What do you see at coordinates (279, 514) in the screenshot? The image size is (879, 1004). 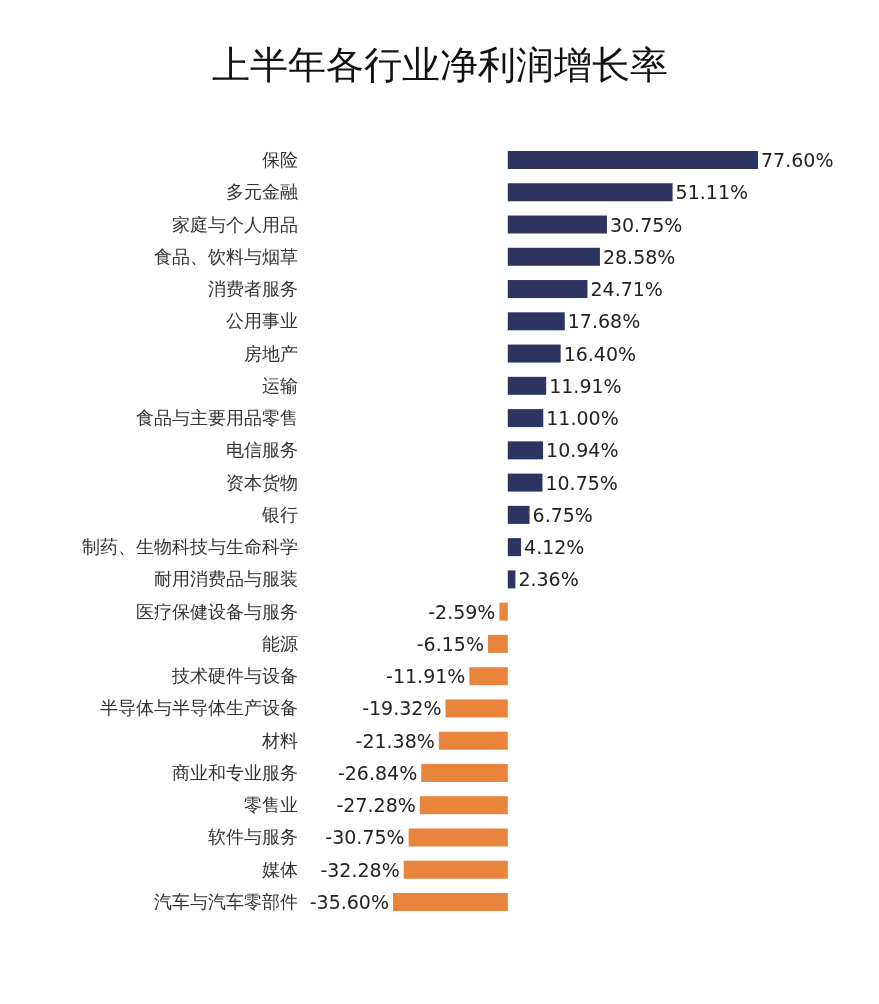 I see `y-tick-label: 银行` at bounding box center [279, 514].